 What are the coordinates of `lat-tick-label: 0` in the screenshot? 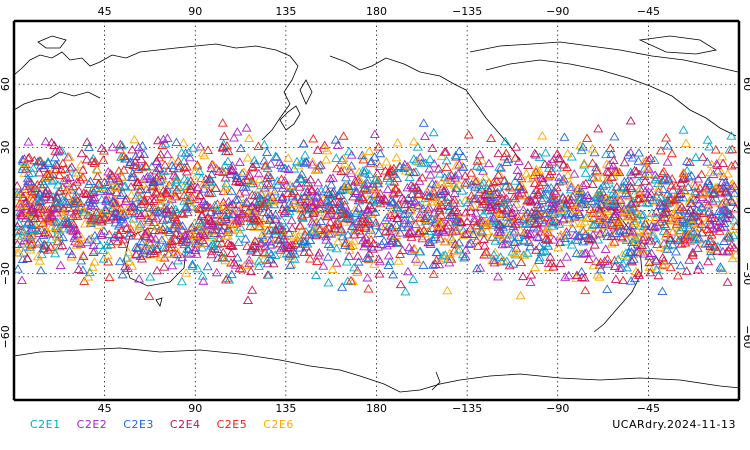 It's located at (745, 210).